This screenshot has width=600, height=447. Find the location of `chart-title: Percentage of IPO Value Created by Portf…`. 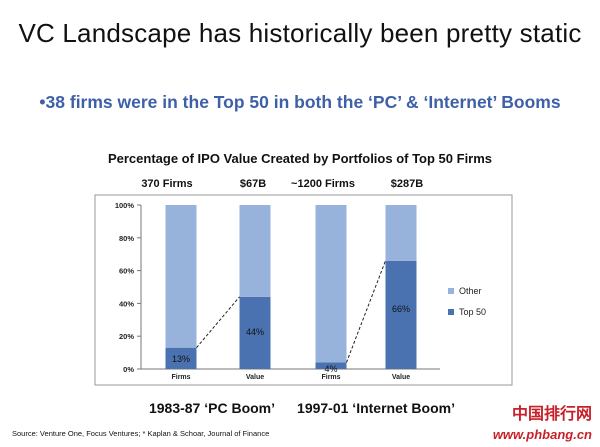

chart-title: Percentage of IPO Value Created by Portf… is located at coordinates (300, 158).